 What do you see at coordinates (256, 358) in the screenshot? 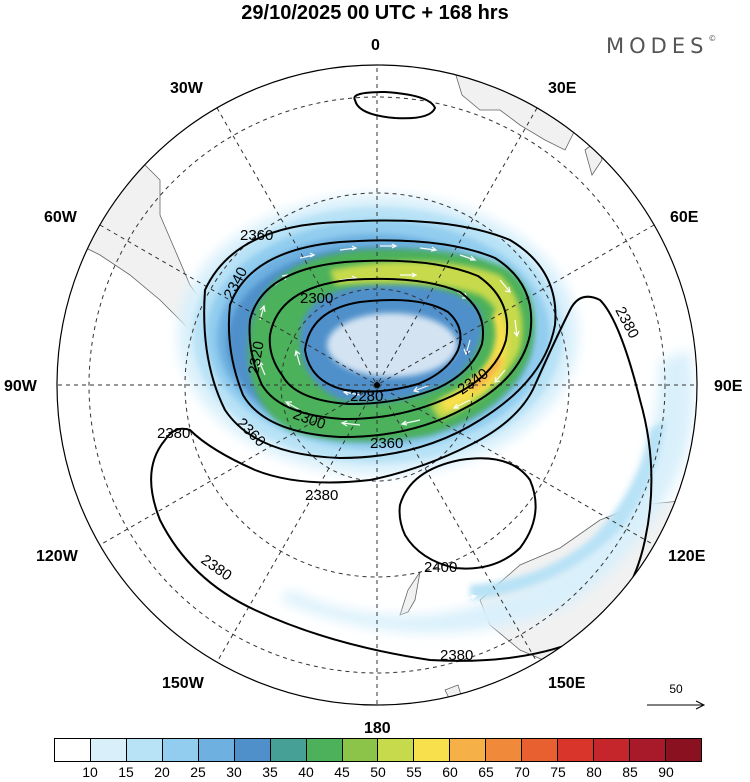
I see `contour-label: 2320` at bounding box center [256, 358].